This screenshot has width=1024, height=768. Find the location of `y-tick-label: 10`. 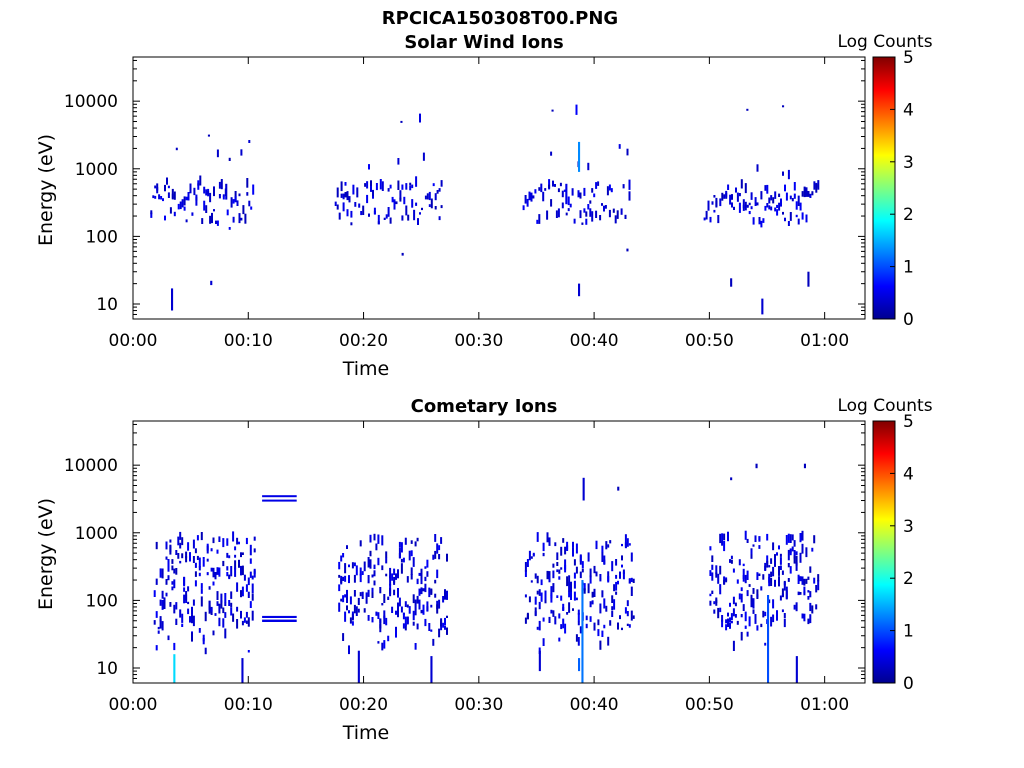

y-tick-label: 10 is located at coordinates (107, 305).